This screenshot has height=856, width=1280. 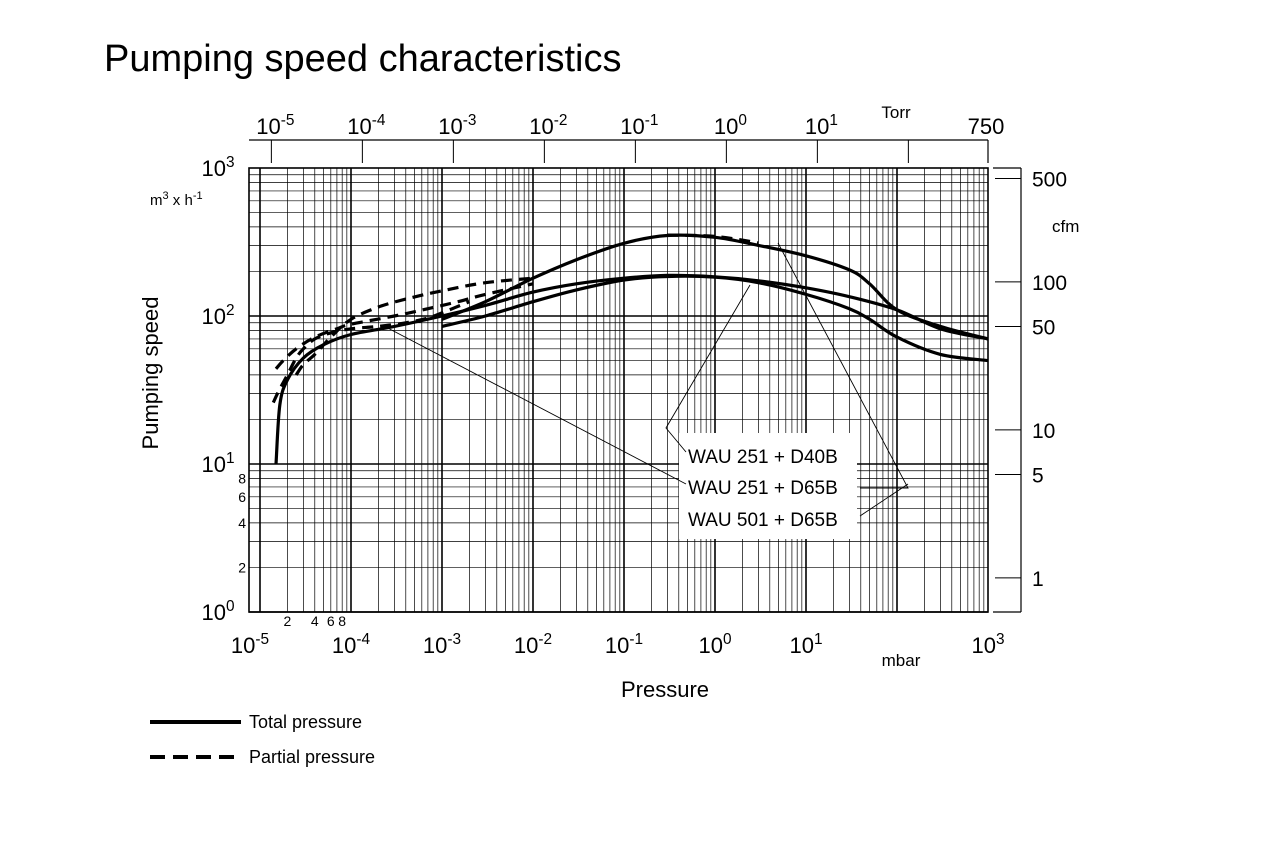 What do you see at coordinates (275, 125) in the screenshot?
I see `top-tick-label: 10⁻⁵` at bounding box center [275, 125].